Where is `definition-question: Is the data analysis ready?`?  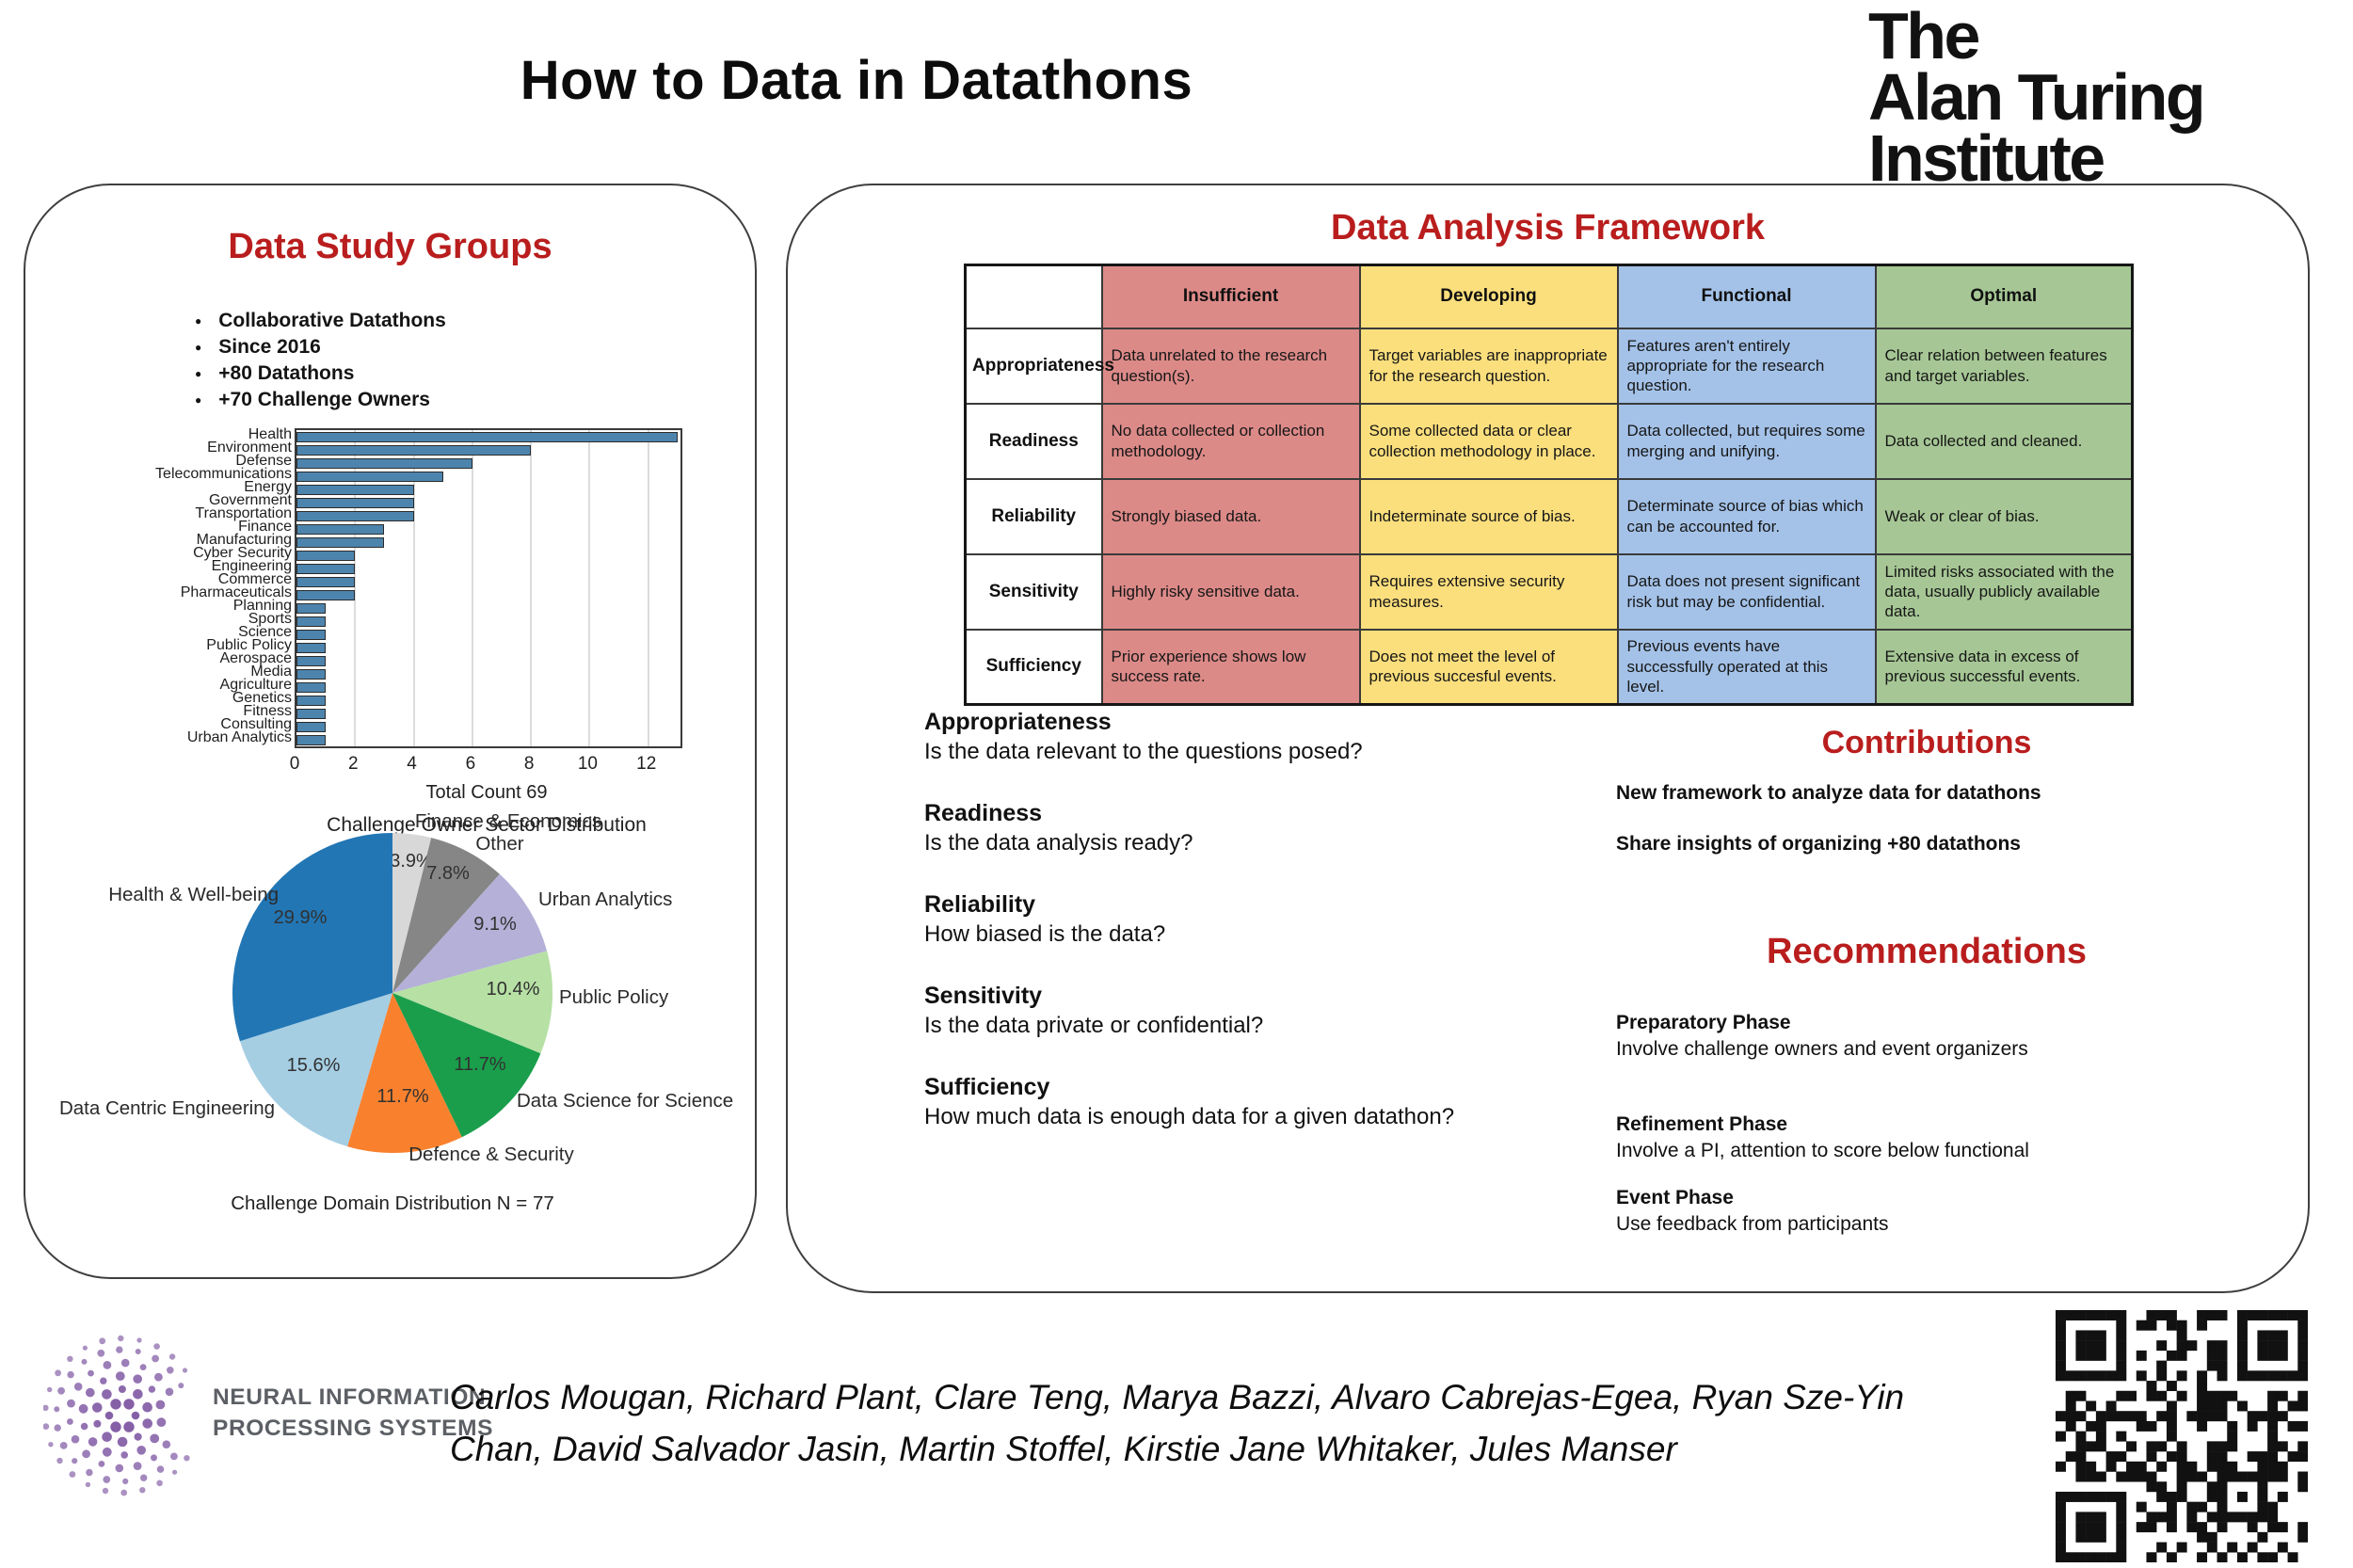 definition-question: Is the data analysis ready? is located at coordinates (1058, 843).